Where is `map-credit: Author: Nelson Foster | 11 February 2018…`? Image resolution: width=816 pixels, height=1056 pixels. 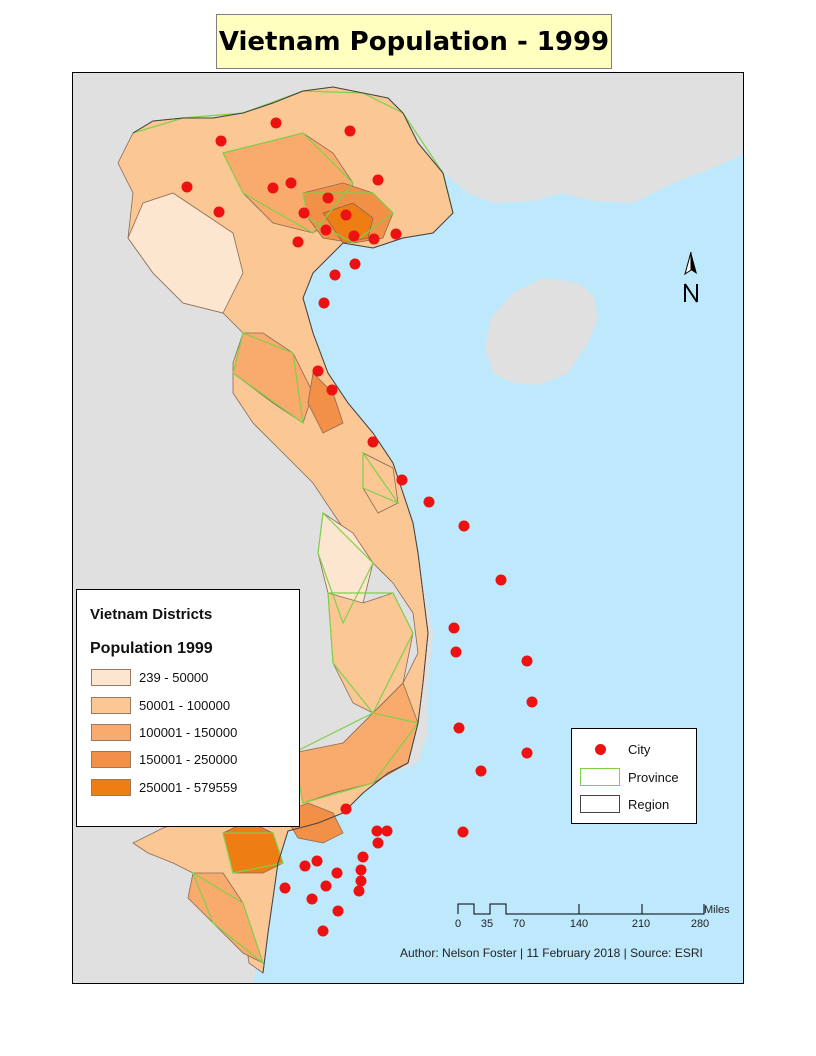 map-credit: Author: Nelson Foster | 11 February 2018… is located at coordinates (551, 953).